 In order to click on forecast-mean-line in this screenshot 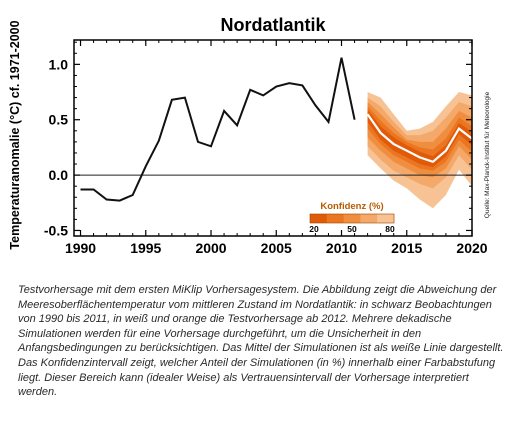, I will do `click(419, 138)`.